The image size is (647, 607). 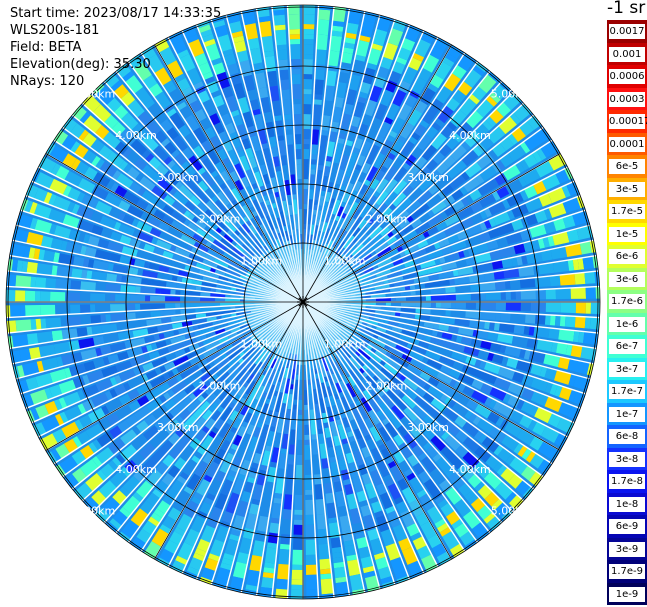 I want to click on ray-sector, so click(x=289, y=452).